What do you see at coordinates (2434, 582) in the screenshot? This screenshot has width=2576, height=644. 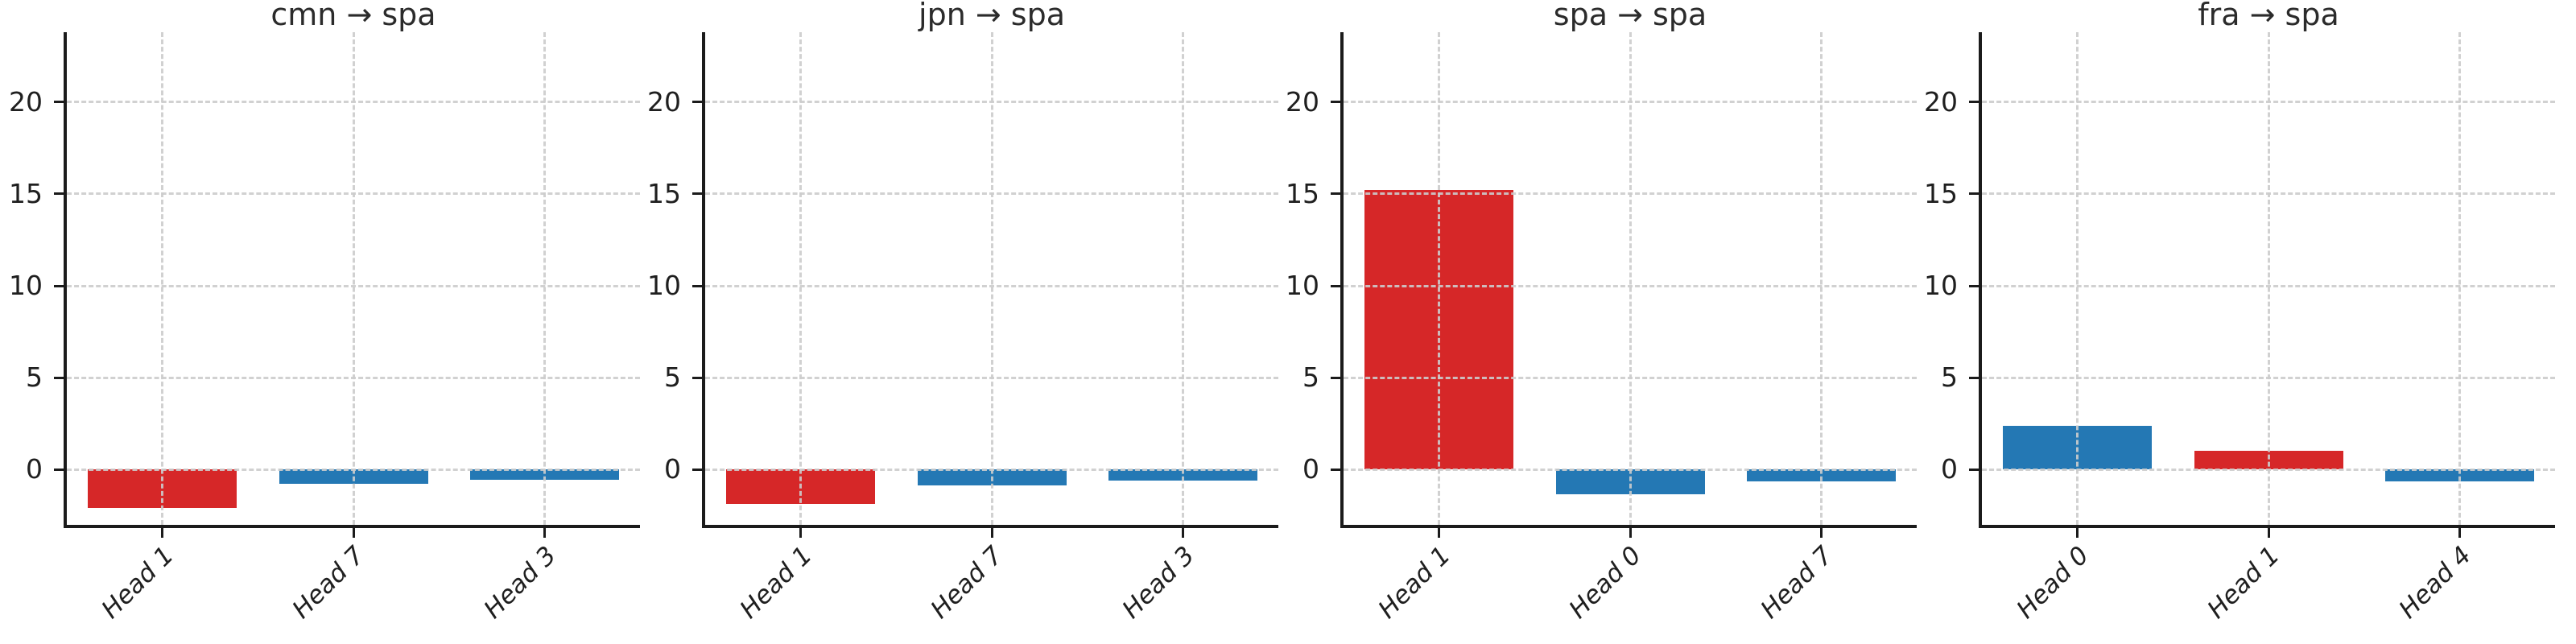 I see `x-tick-label: Head 4` at bounding box center [2434, 582].